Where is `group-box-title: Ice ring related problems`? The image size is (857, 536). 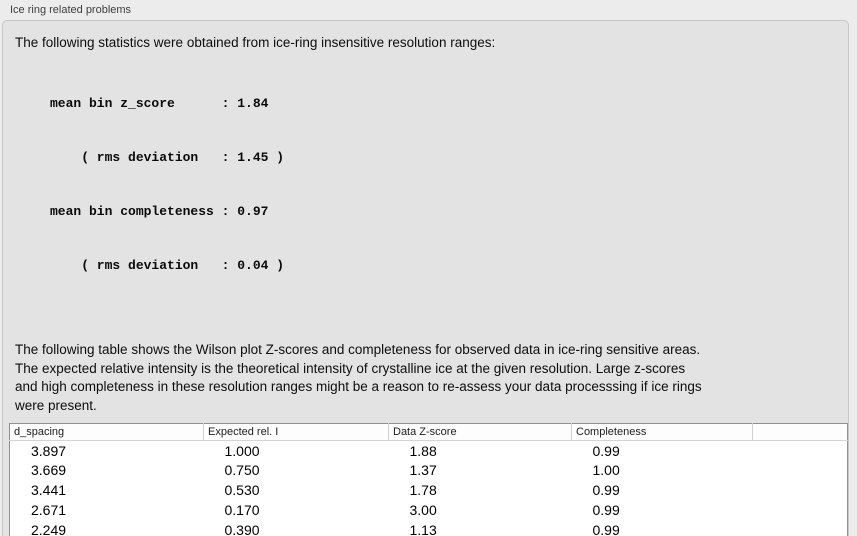 group-box-title: Ice ring related problems is located at coordinates (71, 10).